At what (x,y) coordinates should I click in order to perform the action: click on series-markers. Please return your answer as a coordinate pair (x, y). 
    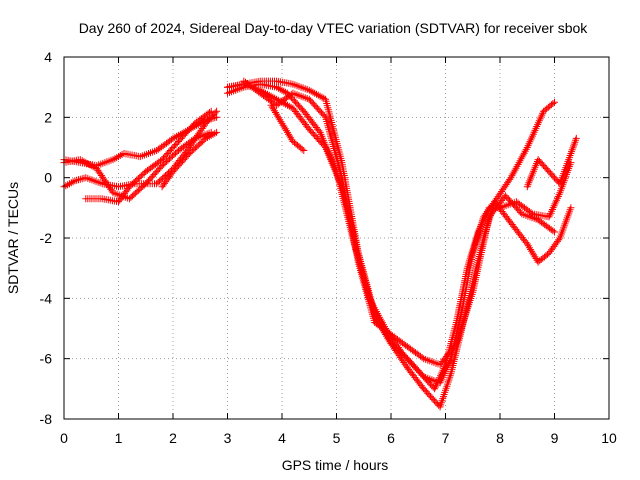
    Looking at the image, I should click on (137, 165).